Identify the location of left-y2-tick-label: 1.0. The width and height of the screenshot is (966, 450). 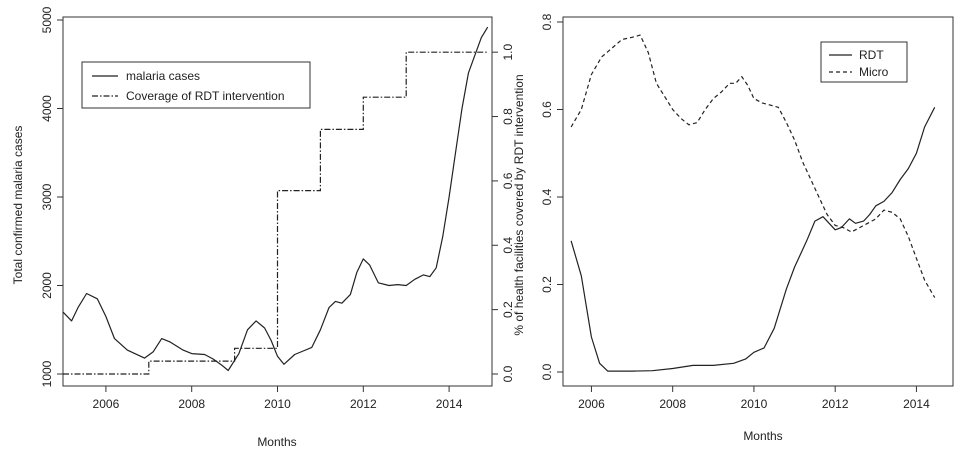
(508, 52).